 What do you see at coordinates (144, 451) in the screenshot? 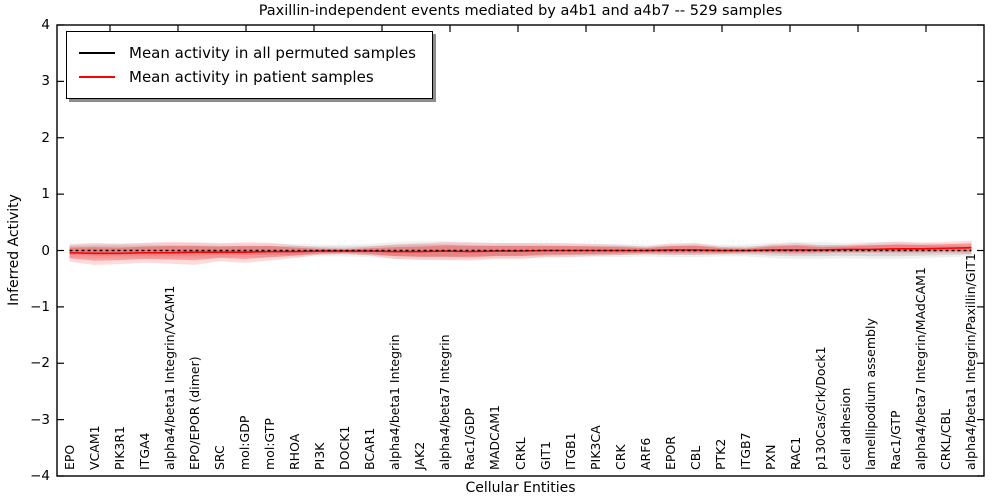
I see `x-tick-label: ITGA4` at bounding box center [144, 451].